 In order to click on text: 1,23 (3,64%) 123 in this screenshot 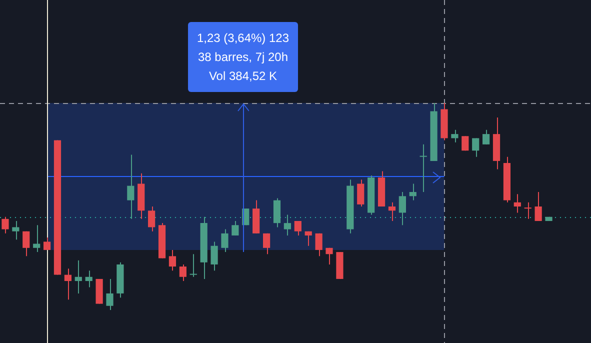, I will do `click(243, 38)`.